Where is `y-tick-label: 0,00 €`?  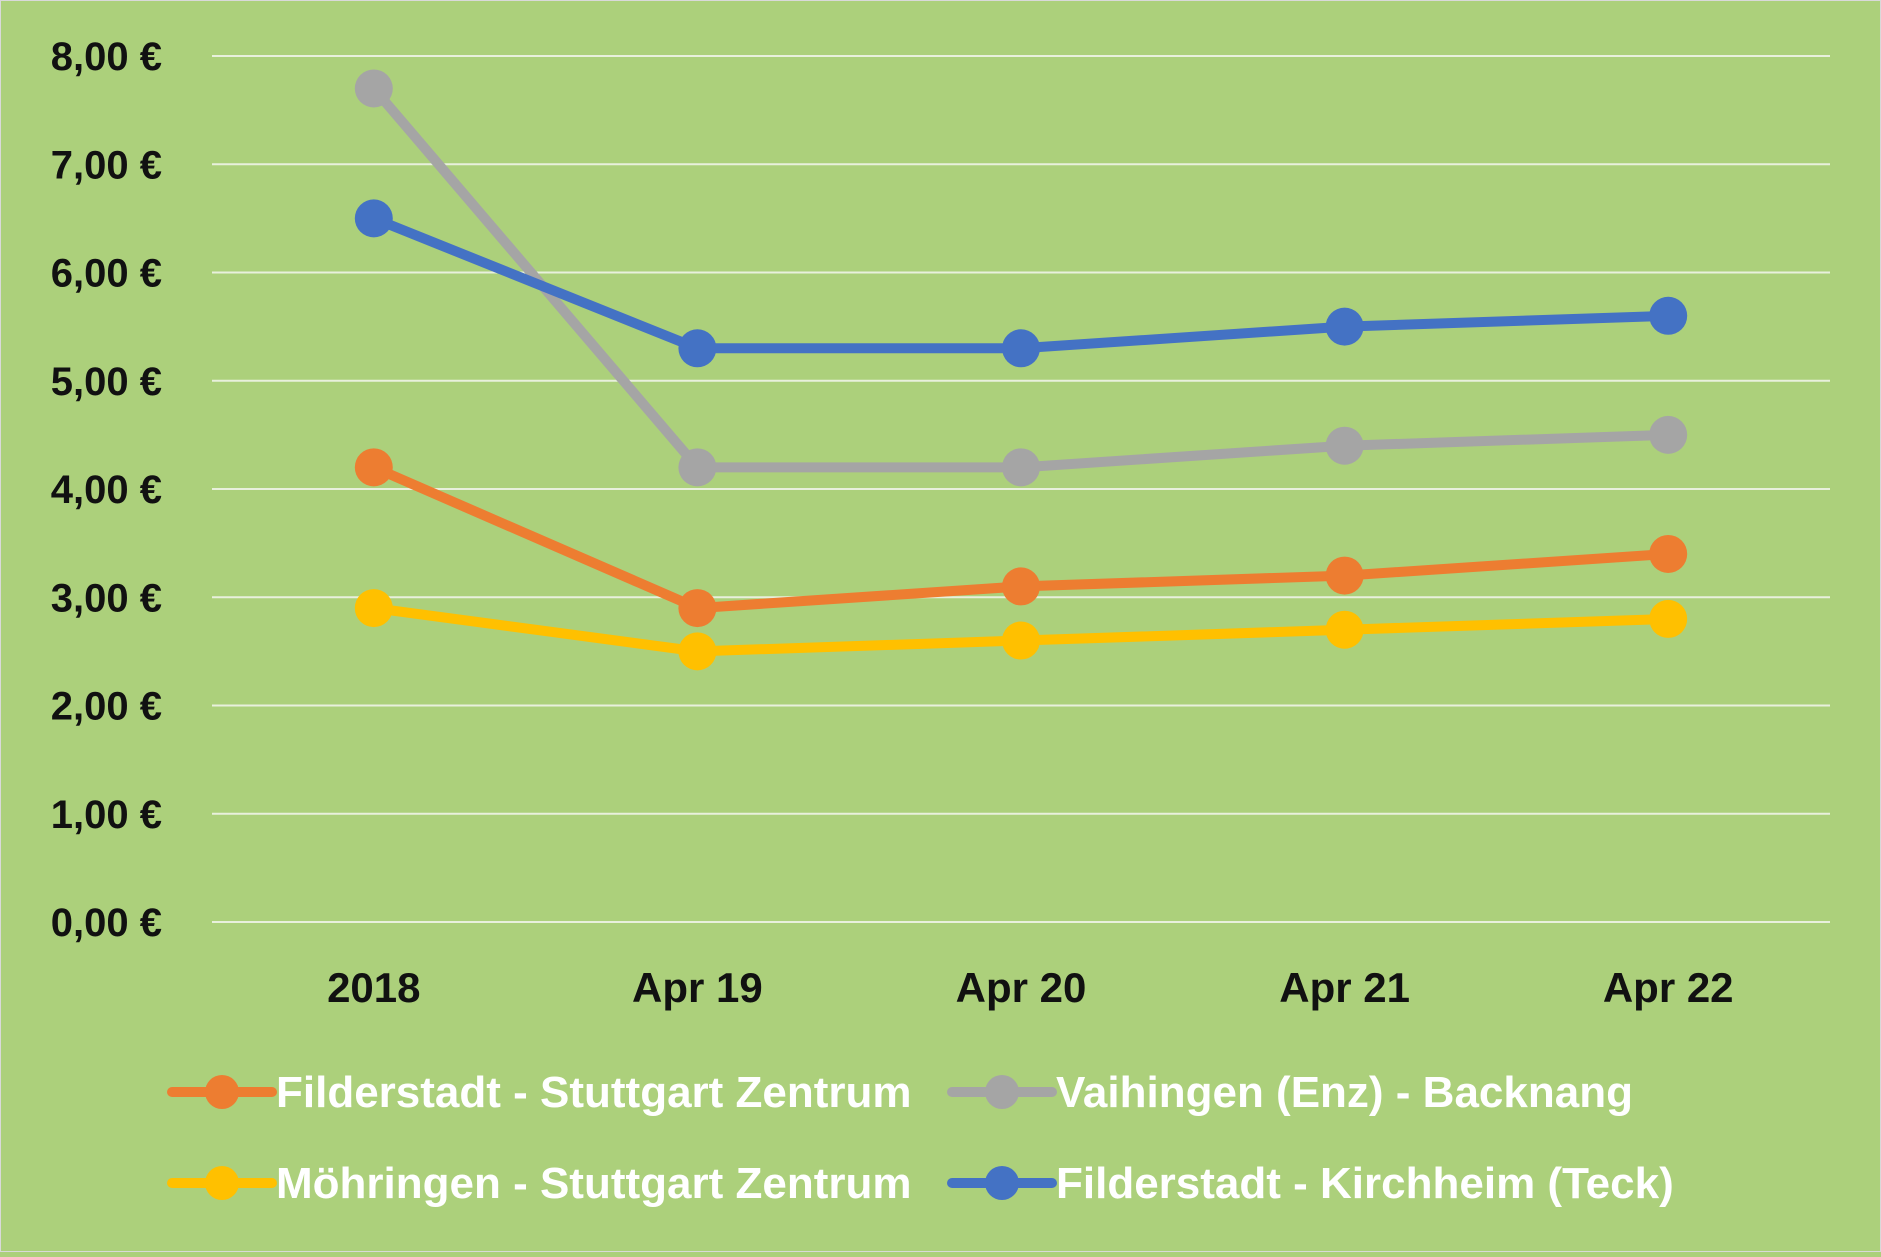 y-tick-label: 0,00 € is located at coordinates (106, 923).